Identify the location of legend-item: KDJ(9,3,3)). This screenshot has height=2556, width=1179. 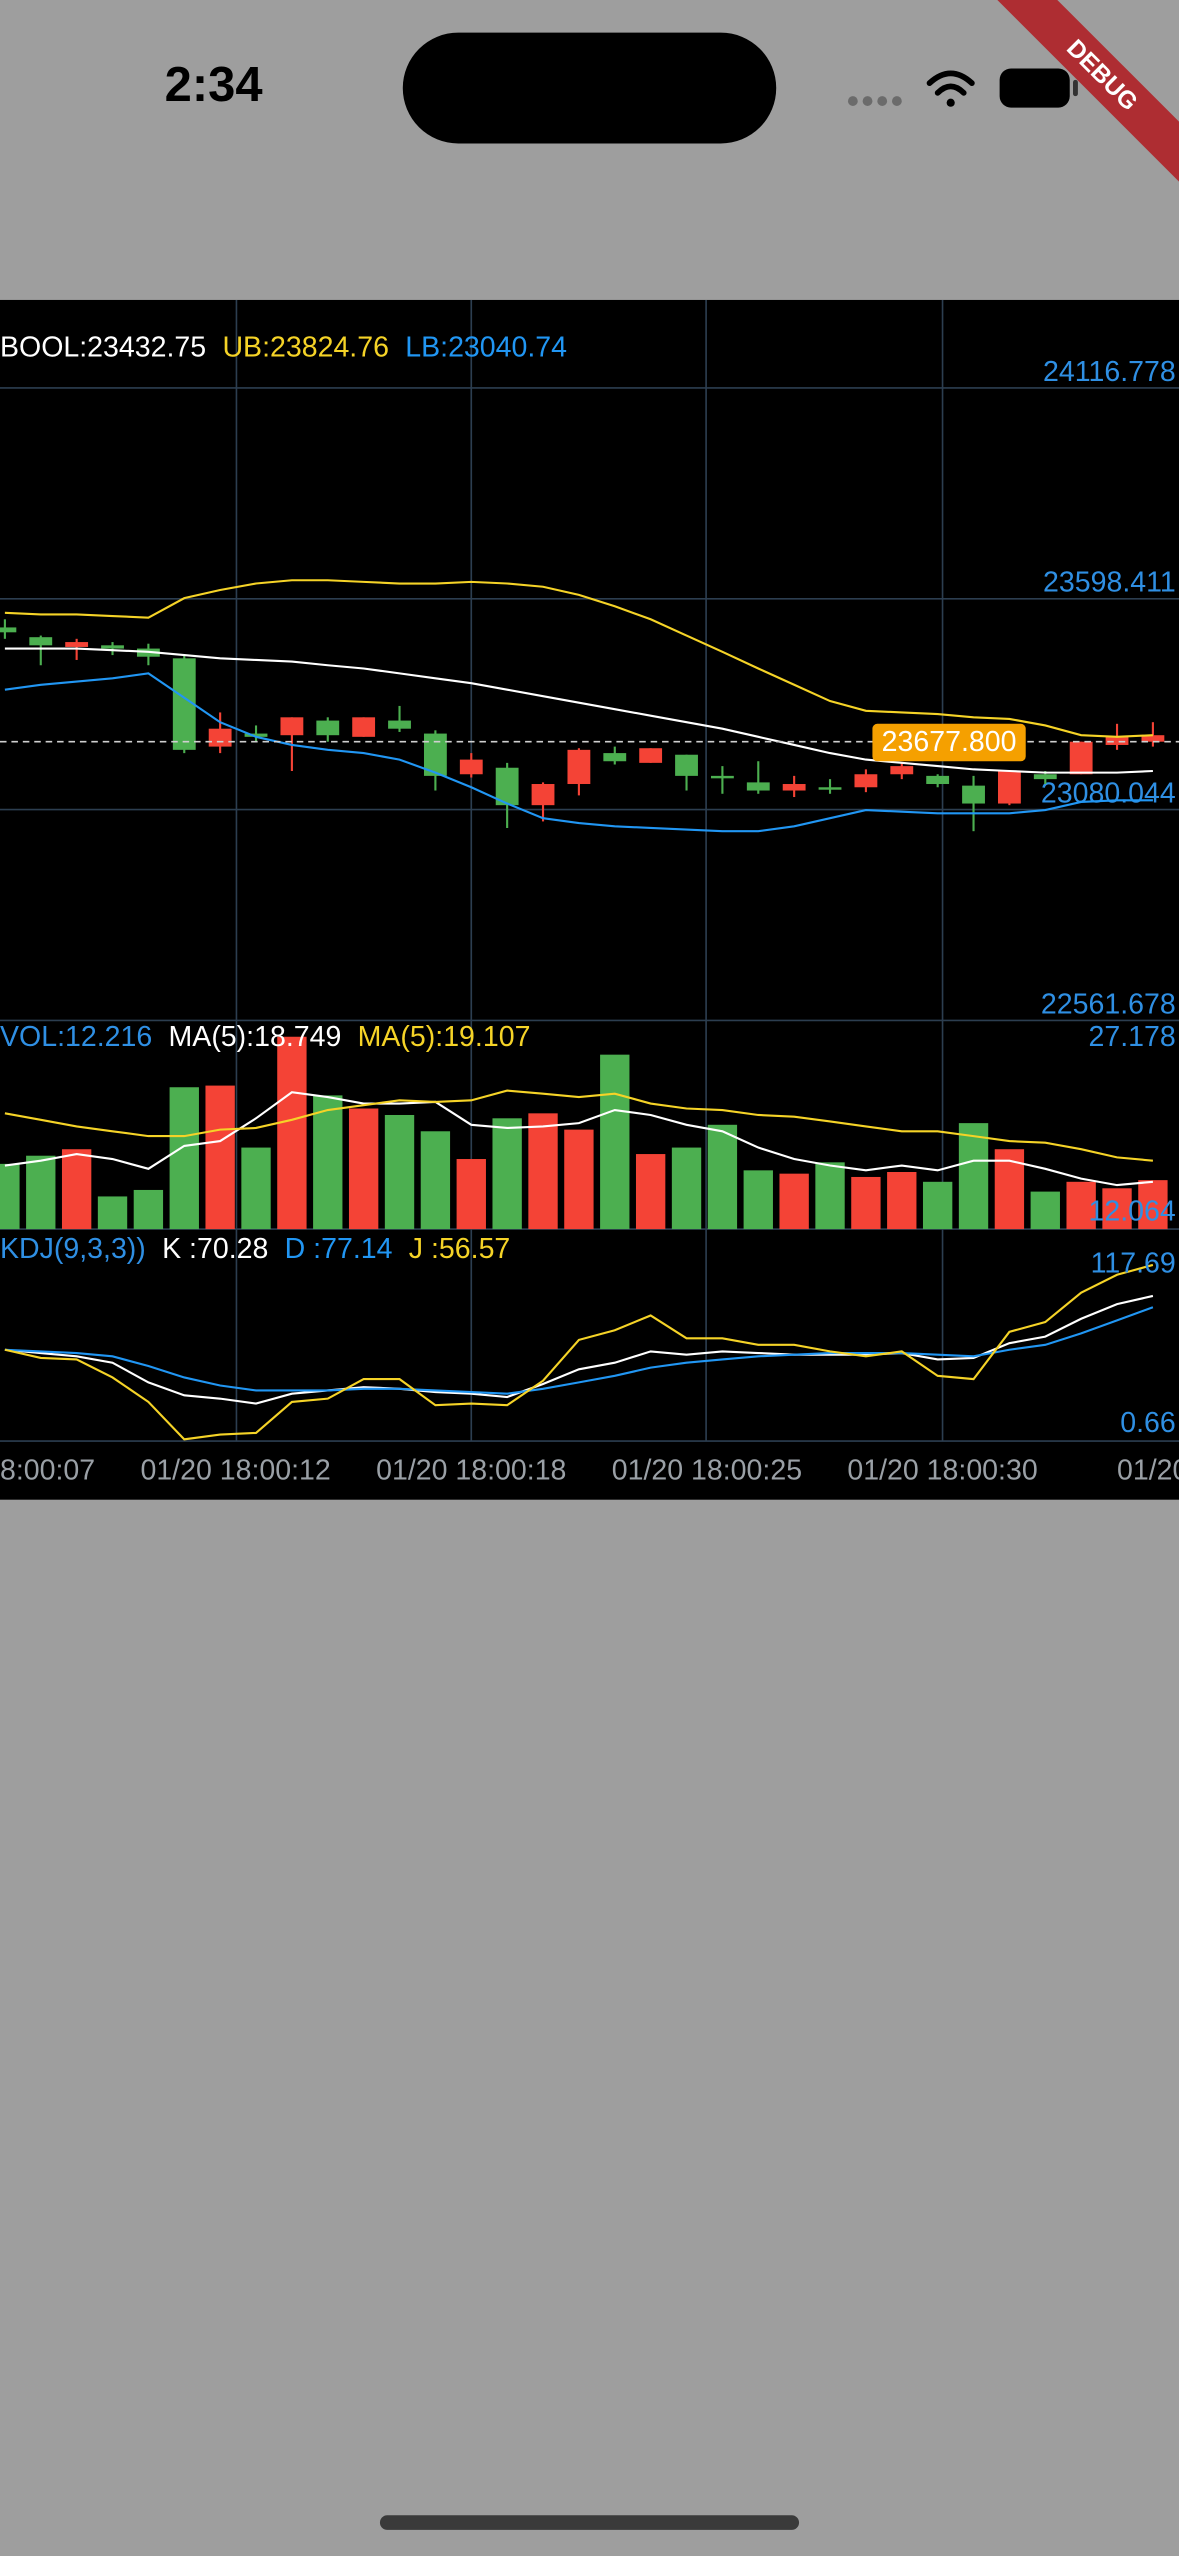
(73, 1249).